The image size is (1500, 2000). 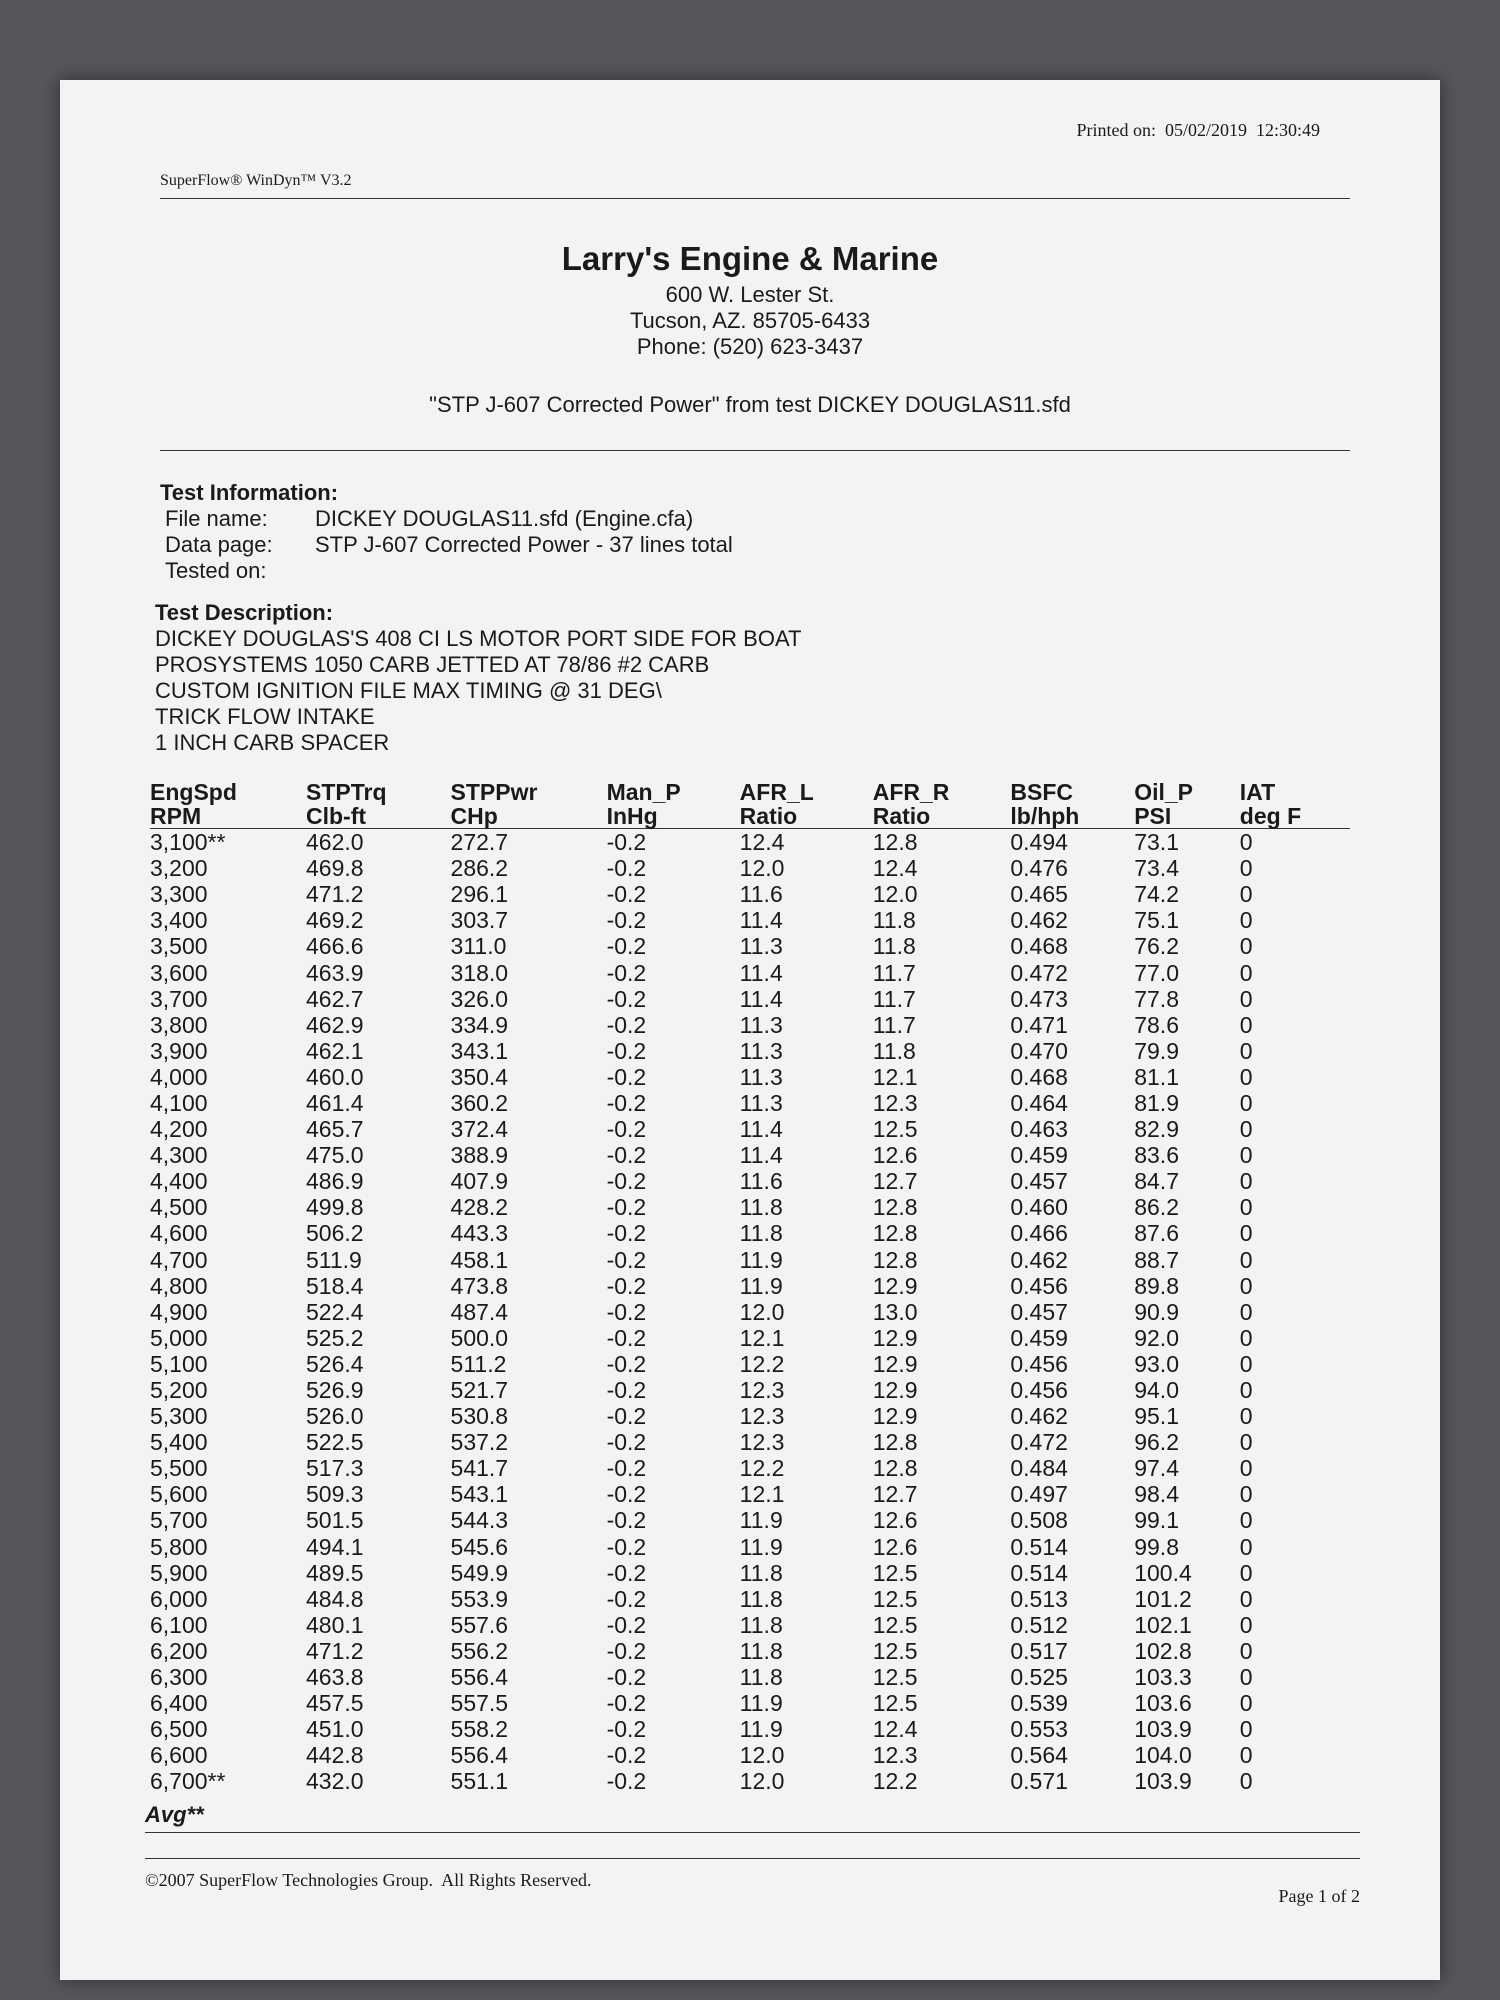 What do you see at coordinates (762, 1494) in the screenshot?
I see `cell: 12.1` at bounding box center [762, 1494].